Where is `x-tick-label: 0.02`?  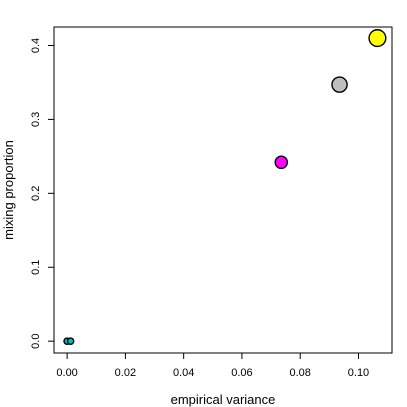 x-tick-label: 0.02 is located at coordinates (125, 373).